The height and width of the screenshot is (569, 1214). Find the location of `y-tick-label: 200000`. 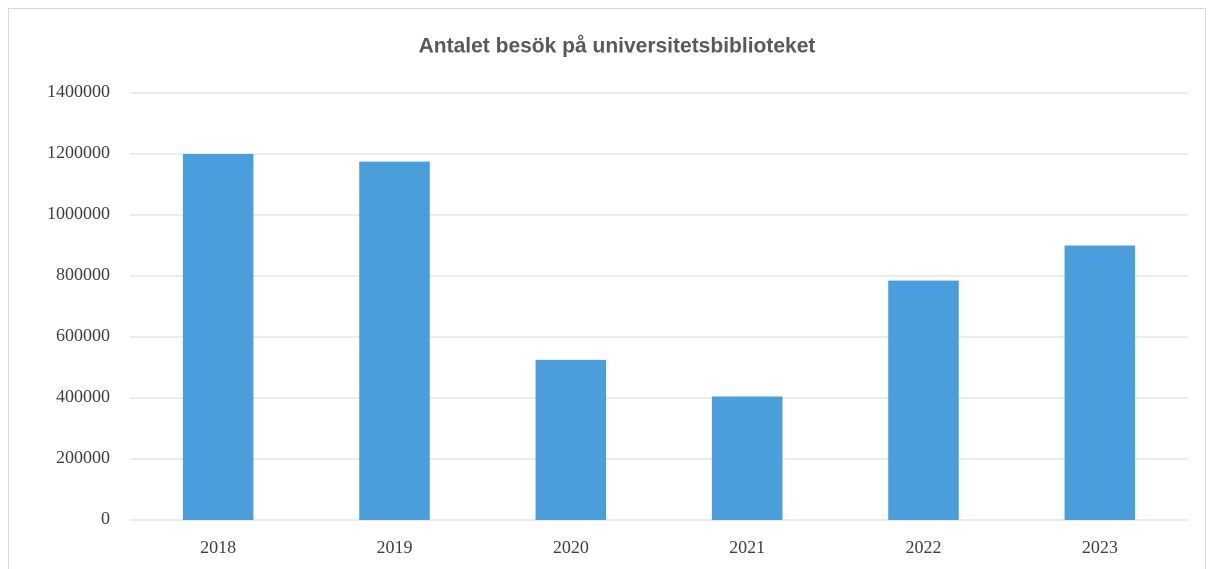

y-tick-label: 200000 is located at coordinates (83, 457).